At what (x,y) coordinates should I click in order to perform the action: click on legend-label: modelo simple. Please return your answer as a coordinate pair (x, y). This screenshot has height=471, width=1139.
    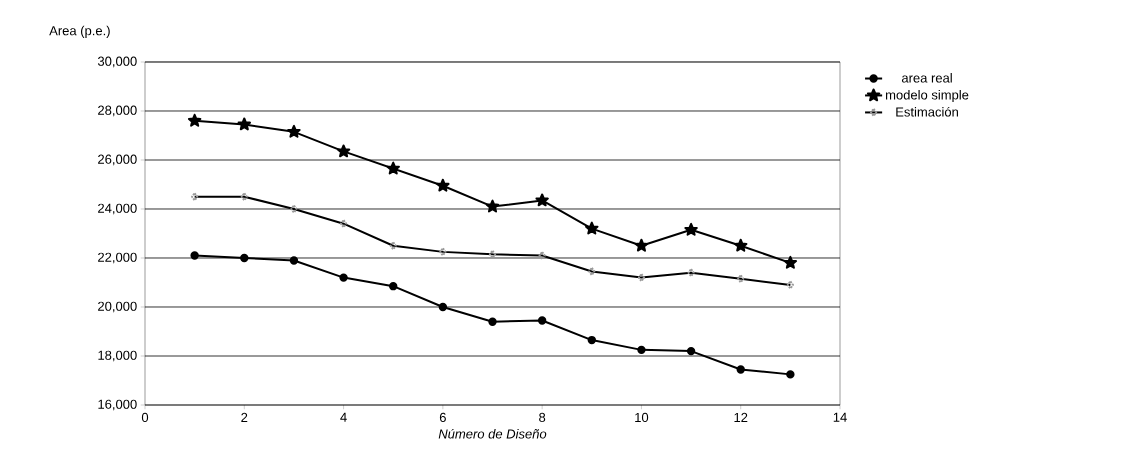
    Looking at the image, I should click on (927, 96).